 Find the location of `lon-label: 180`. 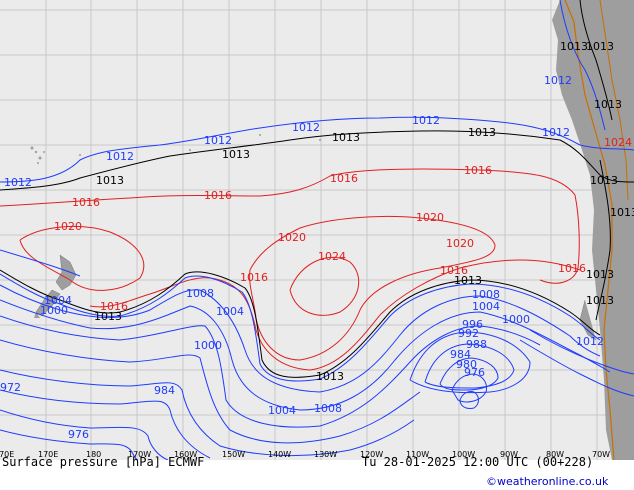

lon-label: 180 is located at coordinates (93, 454).